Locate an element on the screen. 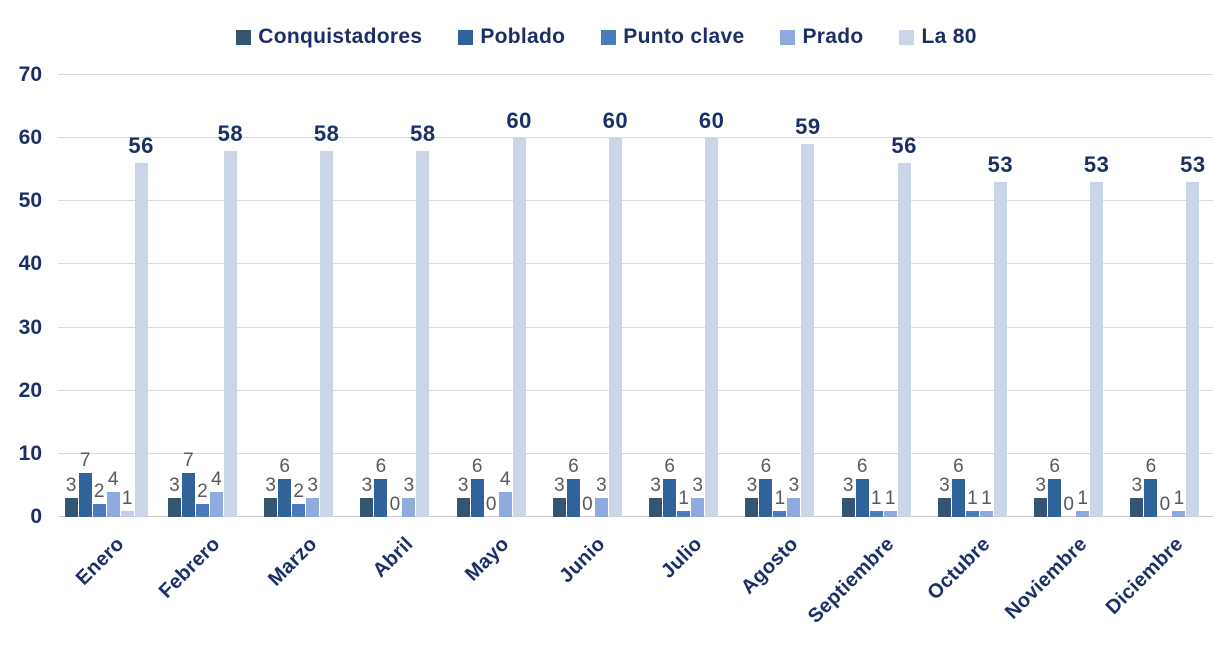  bar-fill-conquistadores-julio is located at coordinates (656, 507).